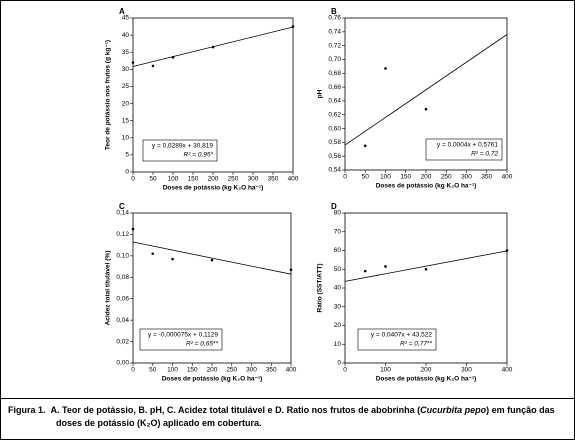  Describe the element at coordinates (334, 11) in the screenshot. I see `panel-label: B` at that location.